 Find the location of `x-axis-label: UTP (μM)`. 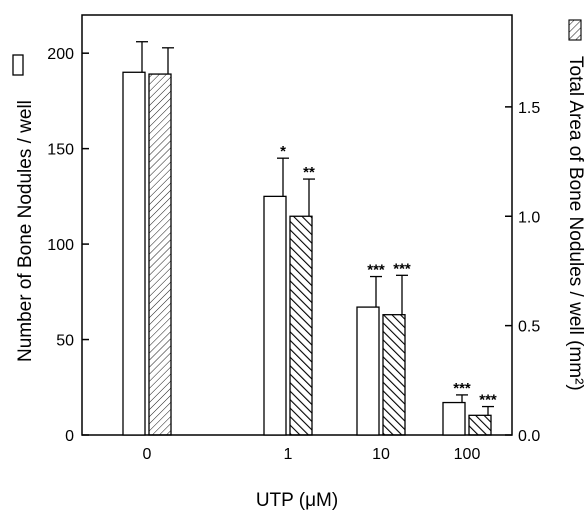

x-axis-label: UTP (μM) is located at coordinates (297, 500).